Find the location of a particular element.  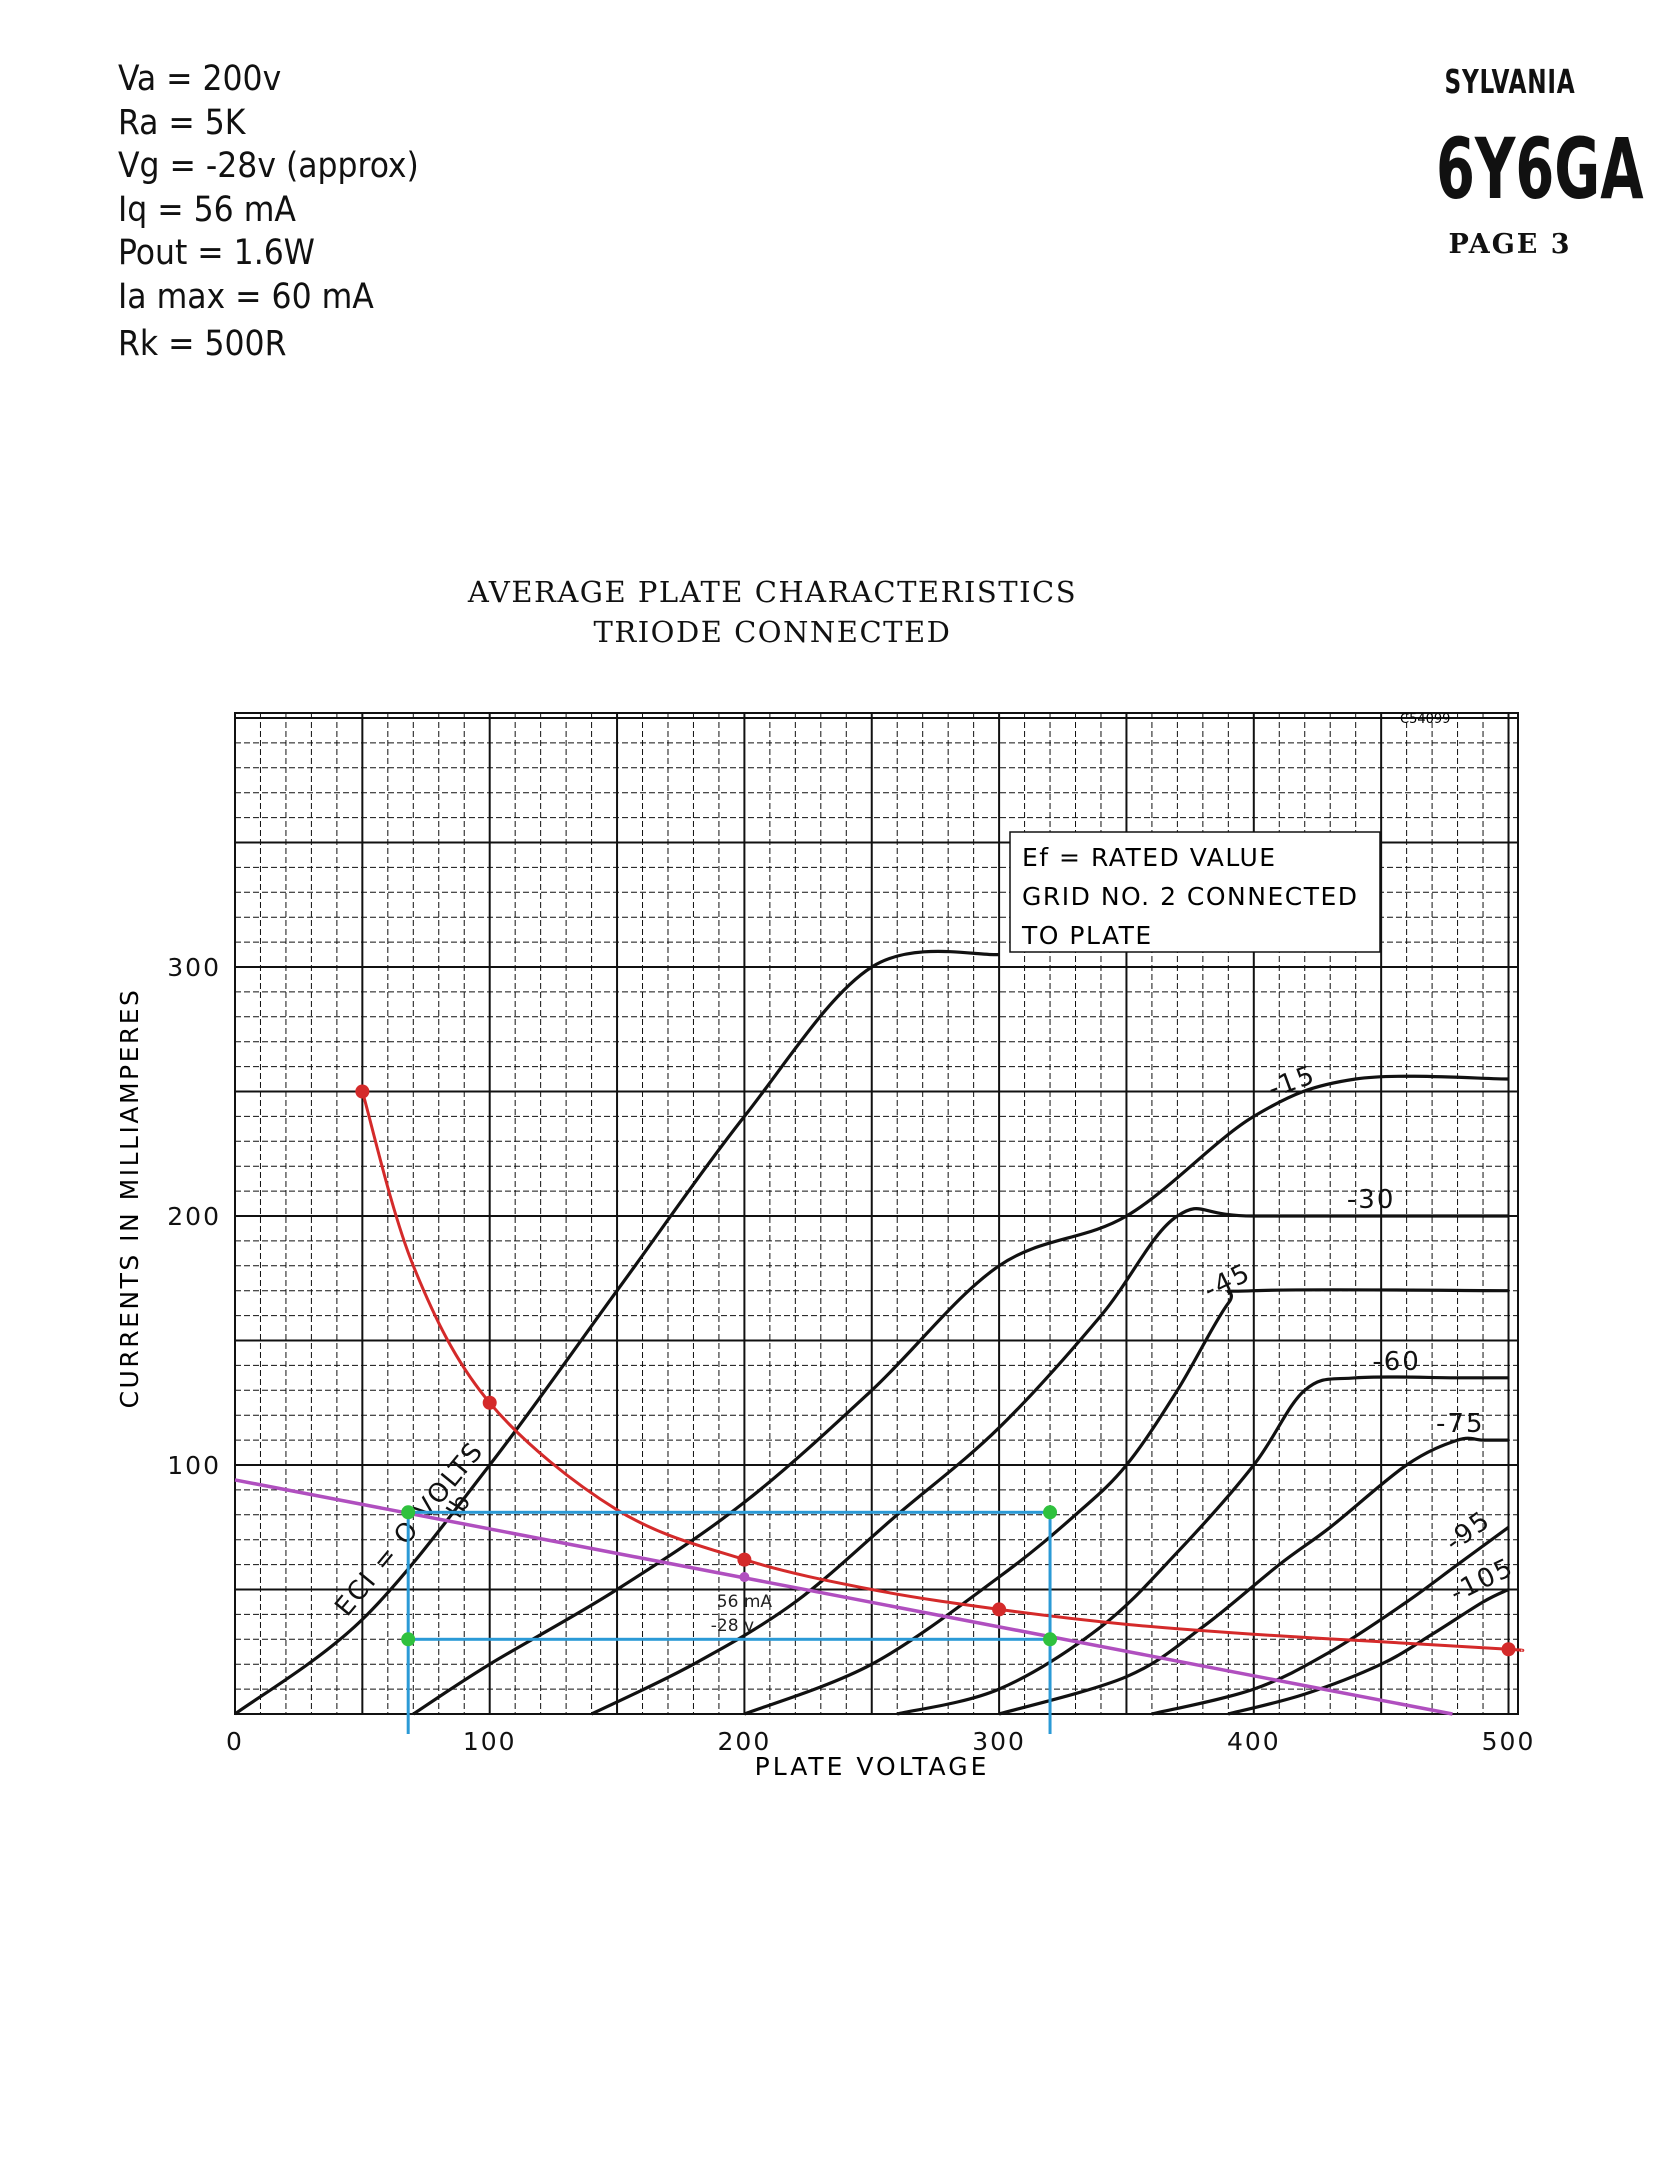

curve-label: ECI = O VOLTS is located at coordinates (409, 1529).